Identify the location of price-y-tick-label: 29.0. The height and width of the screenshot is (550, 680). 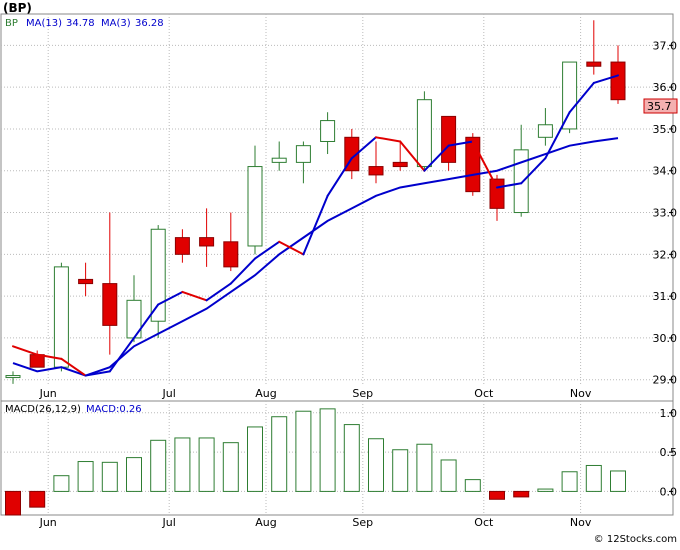
(665, 380).